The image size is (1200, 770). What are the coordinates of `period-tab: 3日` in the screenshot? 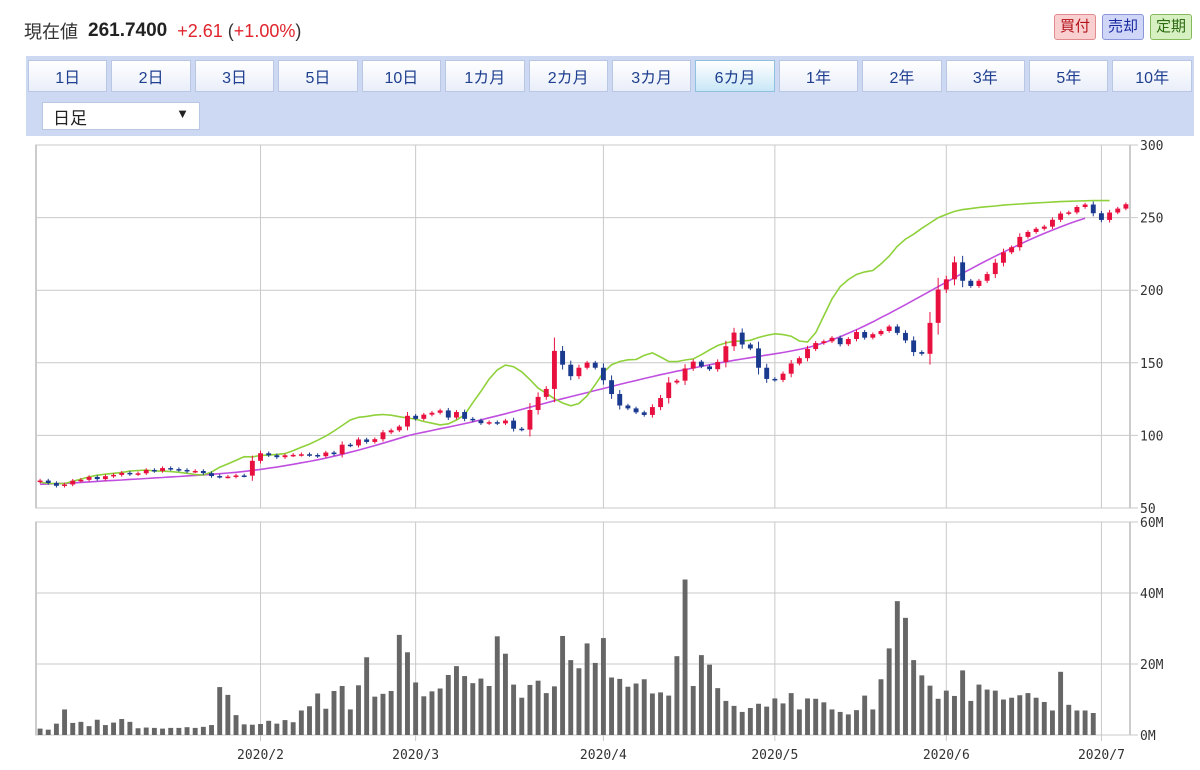 It's located at (234, 76).